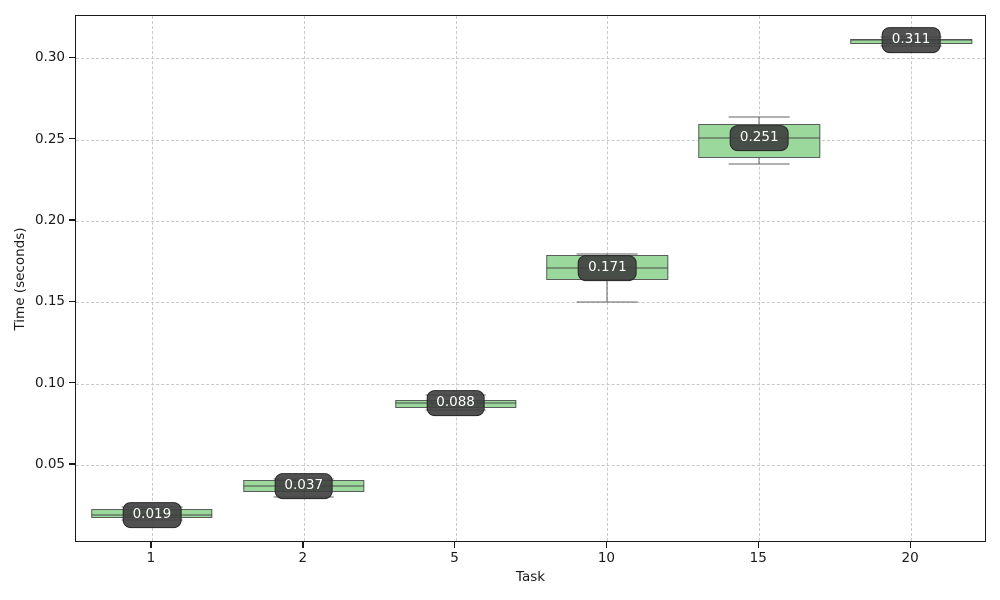 Image resolution: width=1000 pixels, height=600 pixels. I want to click on x-tick-label: 10, so click(606, 558).